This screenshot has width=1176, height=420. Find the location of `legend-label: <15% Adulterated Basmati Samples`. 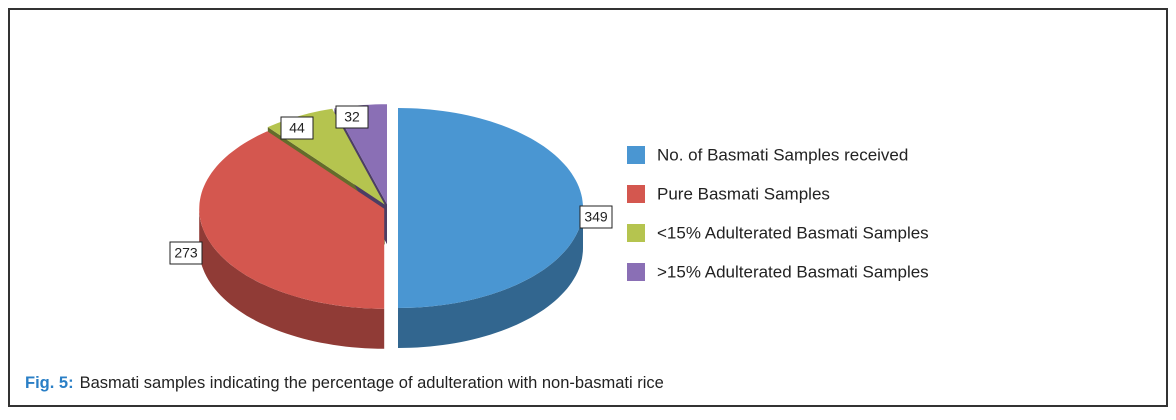

legend-label: <15% Adulterated Basmati Samples is located at coordinates (793, 232).